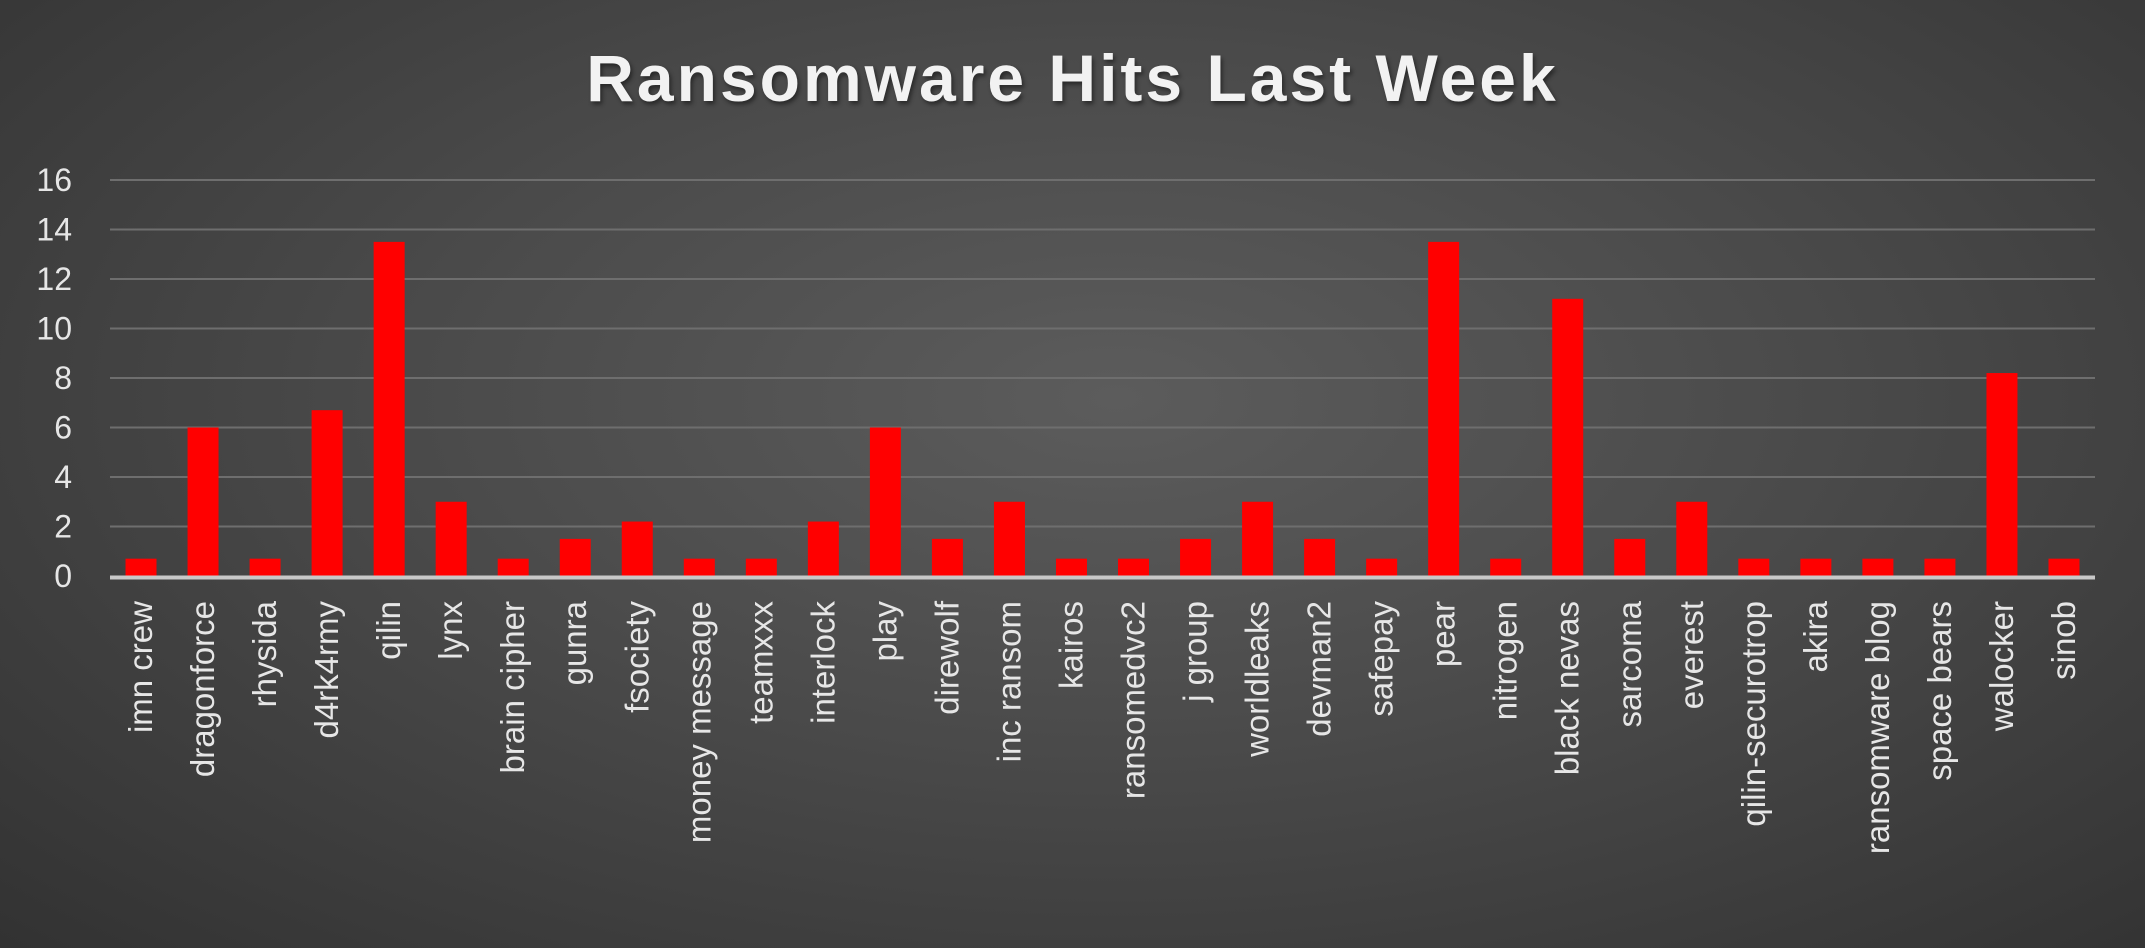 This screenshot has width=2145, height=948. Describe the element at coordinates (1877, 727) in the screenshot. I see `x-tick-label: ransomware blog` at that location.